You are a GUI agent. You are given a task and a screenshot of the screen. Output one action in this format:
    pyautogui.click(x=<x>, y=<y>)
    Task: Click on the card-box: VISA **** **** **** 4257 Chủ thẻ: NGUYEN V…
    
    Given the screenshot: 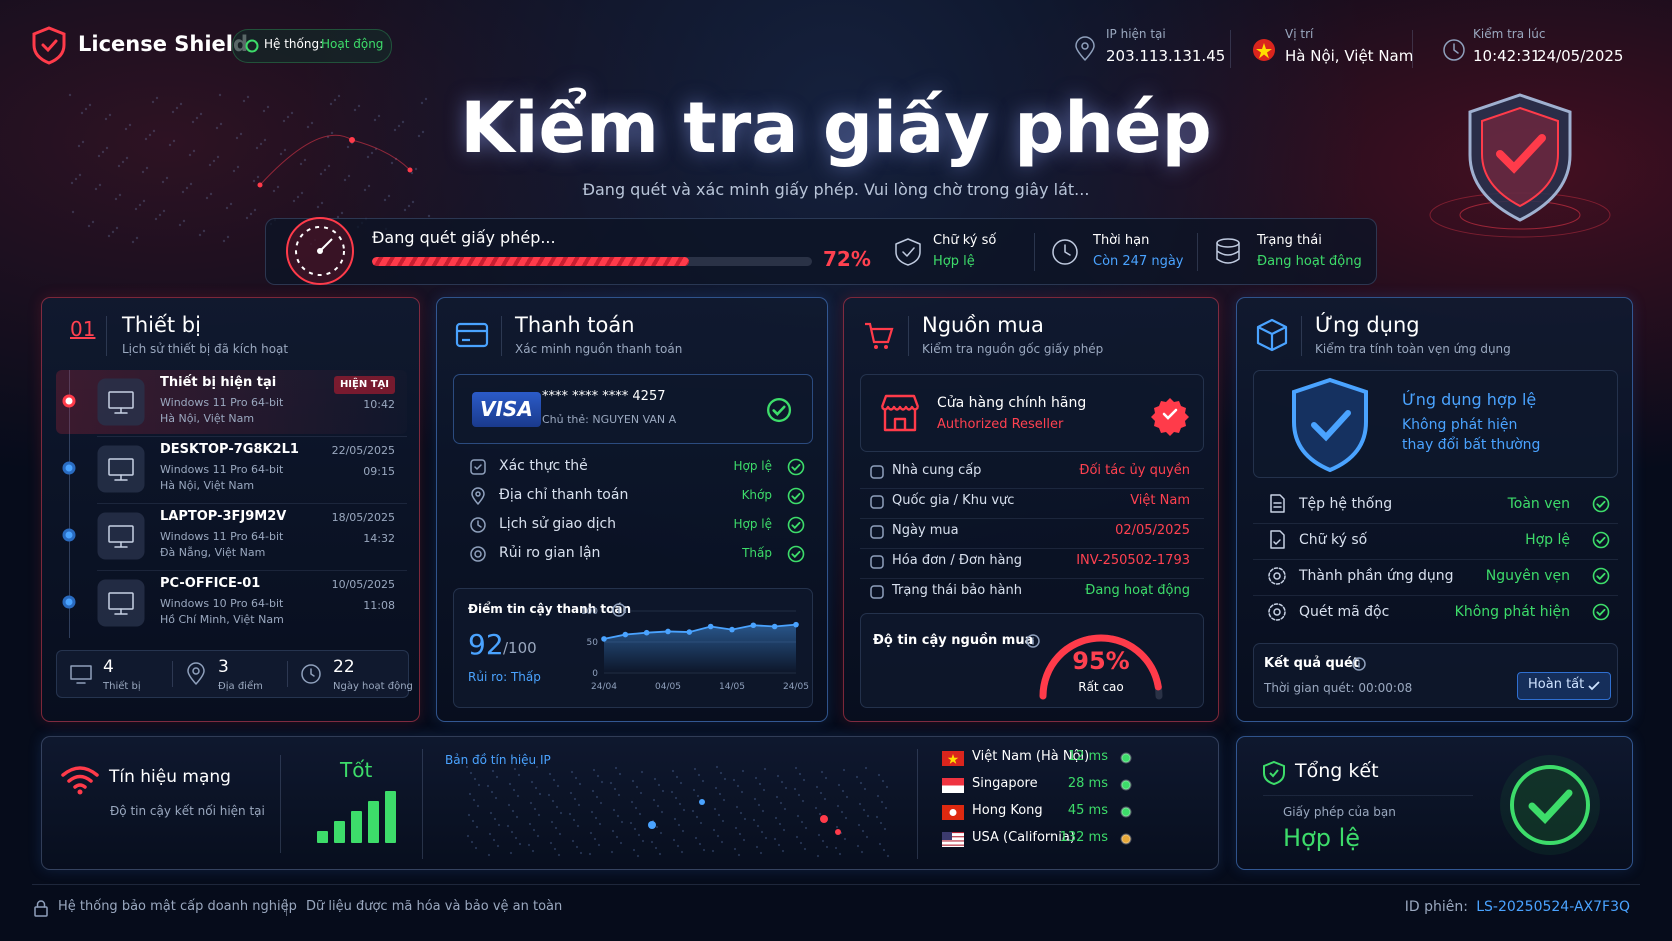 What is the action you would take?
    pyautogui.click(x=633, y=409)
    